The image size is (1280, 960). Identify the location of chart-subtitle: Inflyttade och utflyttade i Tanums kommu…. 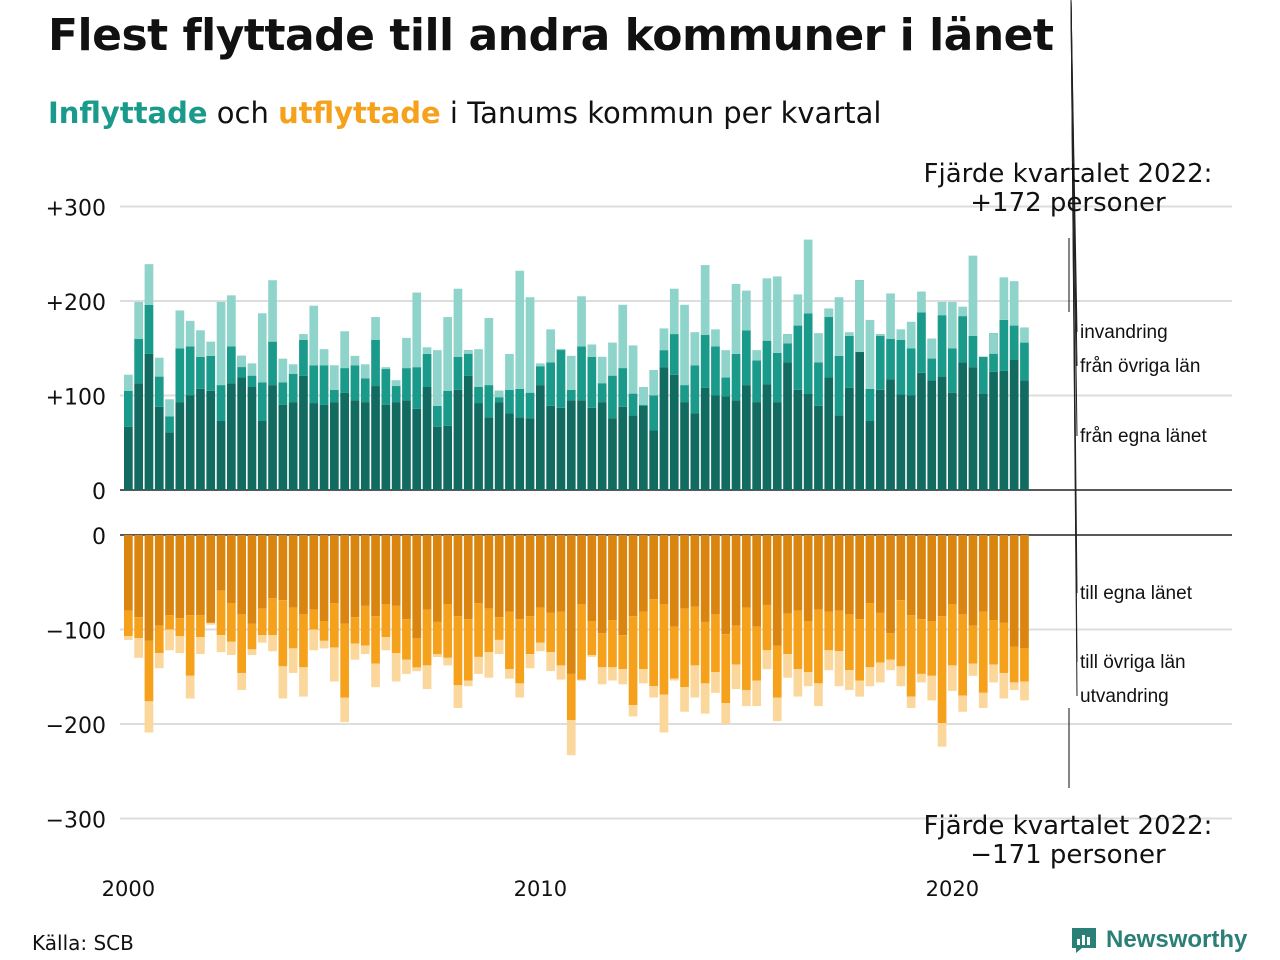
(464, 113).